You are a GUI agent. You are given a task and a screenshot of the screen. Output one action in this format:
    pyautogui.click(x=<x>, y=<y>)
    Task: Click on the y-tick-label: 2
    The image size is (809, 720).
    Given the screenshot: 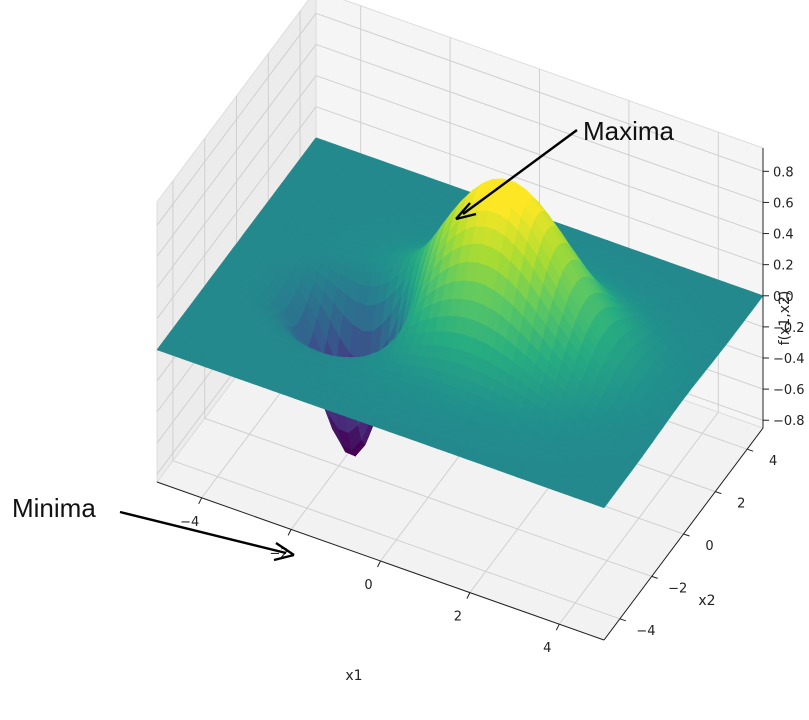 What is the action you would take?
    pyautogui.click(x=741, y=504)
    